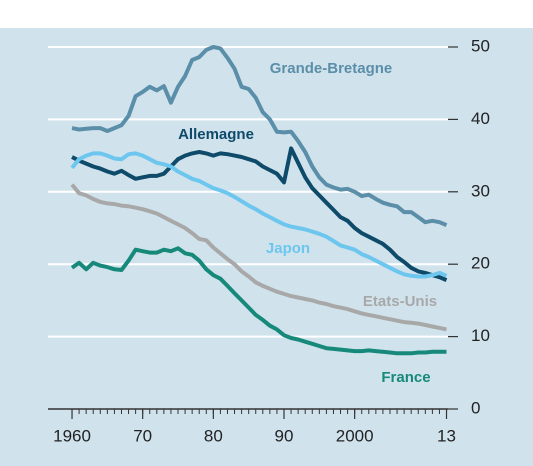  What do you see at coordinates (331, 68) in the screenshot?
I see `series-label: Grande-Bretagne` at bounding box center [331, 68].